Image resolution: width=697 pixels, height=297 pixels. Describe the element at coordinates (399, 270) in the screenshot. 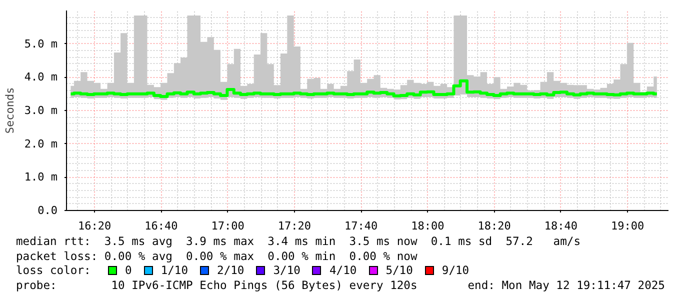

I see `legend-label: 5/10` at that location.